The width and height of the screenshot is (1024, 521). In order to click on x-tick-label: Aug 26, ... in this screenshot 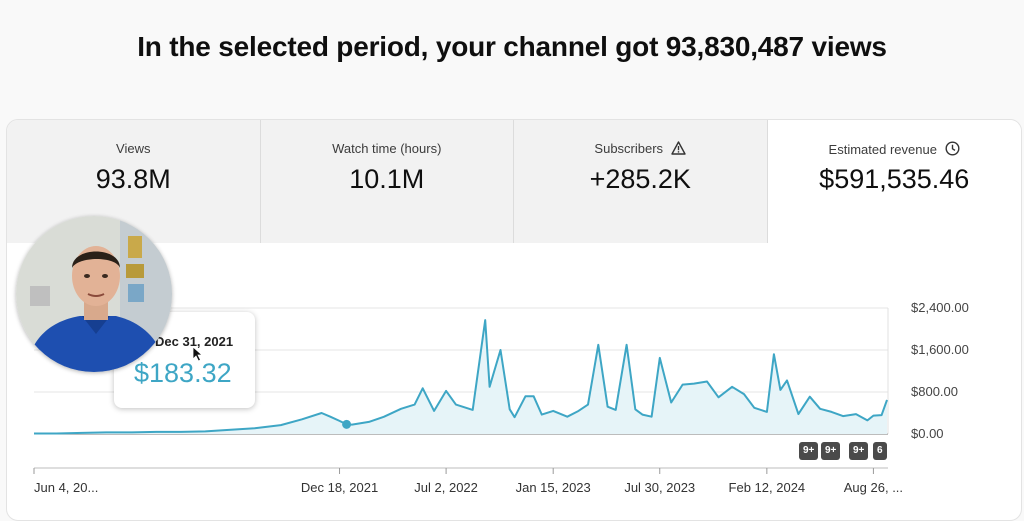, I will do `click(873, 487)`.